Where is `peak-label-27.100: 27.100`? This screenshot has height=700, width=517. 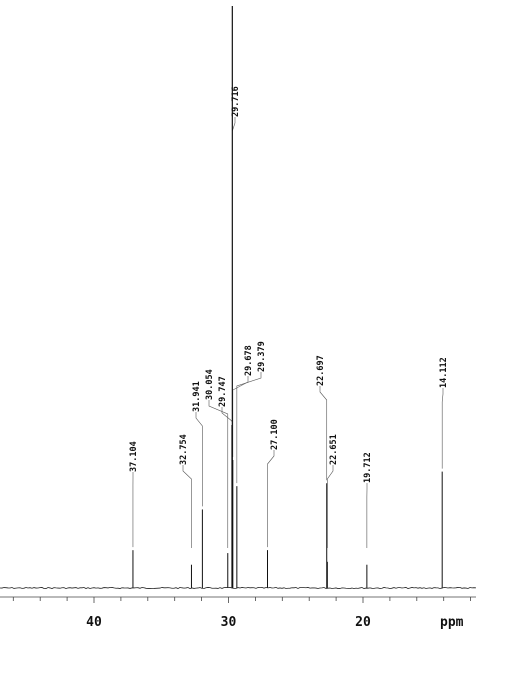 peak-label-27.100: 27.100 is located at coordinates (275, 434).